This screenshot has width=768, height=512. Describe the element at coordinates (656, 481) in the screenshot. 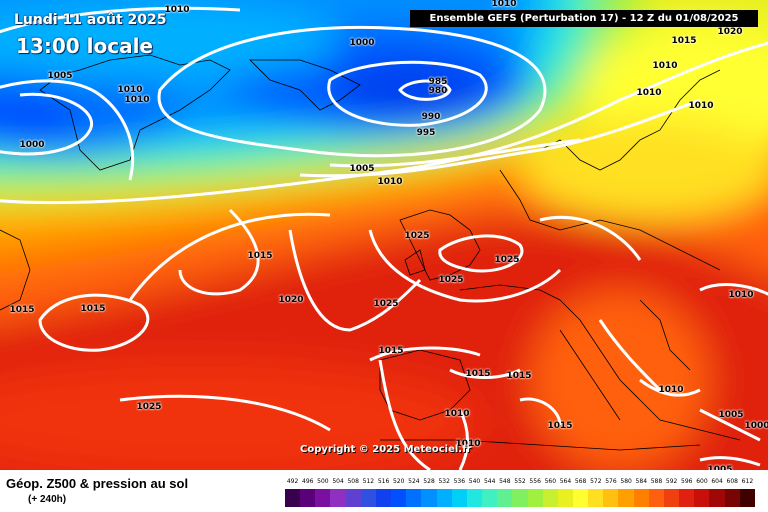

I see `scale-tick-label: 588` at that location.